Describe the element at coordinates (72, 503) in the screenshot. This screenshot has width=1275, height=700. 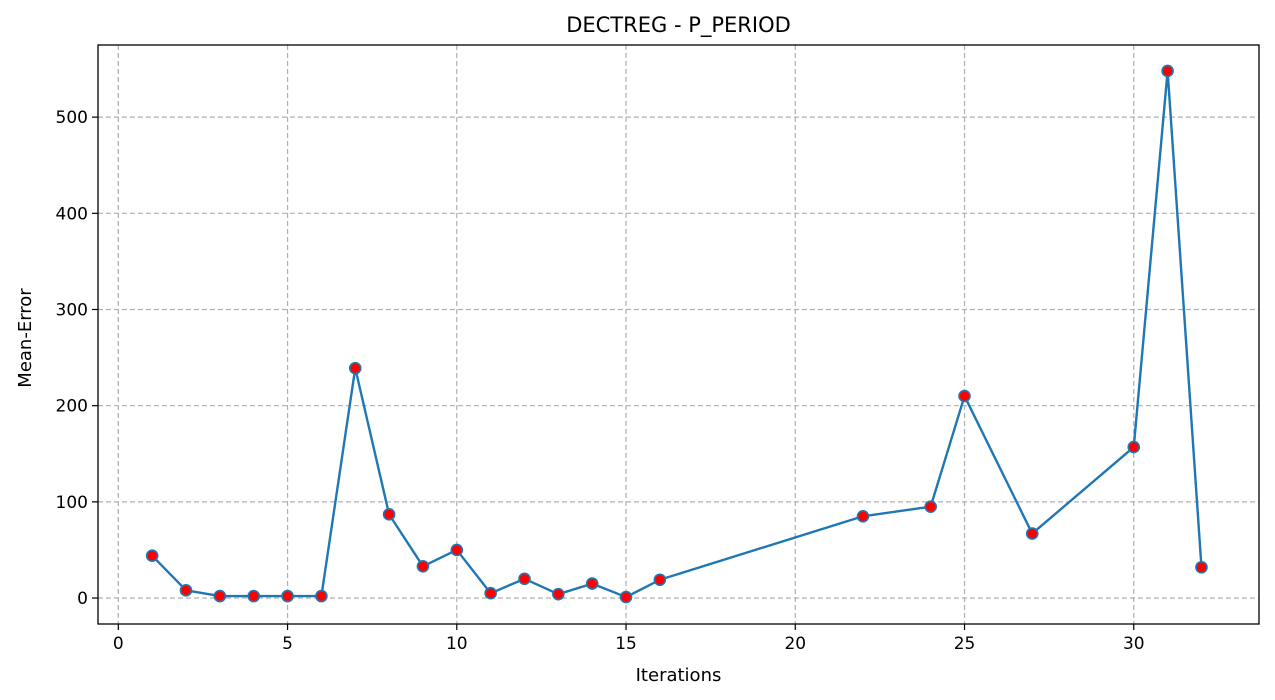
I see `y-tick-label: 100` at that location.